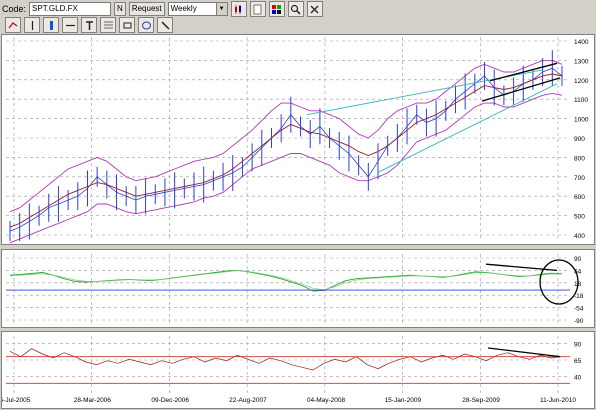 The height and width of the screenshot is (410, 596). I want to click on new-chart-icon, so click(257, 9).